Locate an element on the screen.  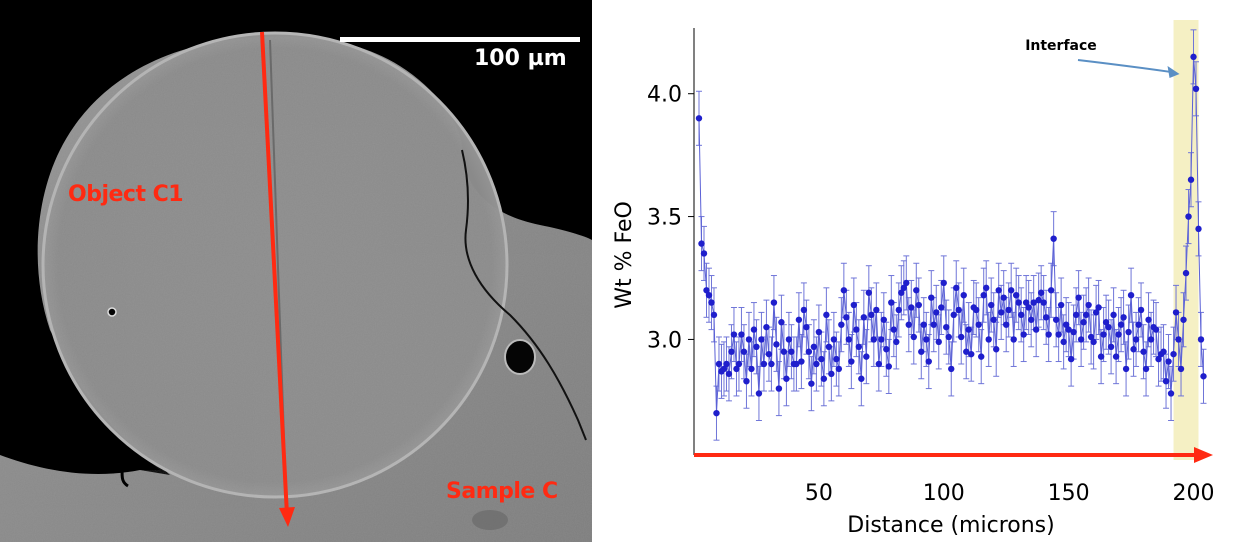
scale-bar is located at coordinates (460, 39).